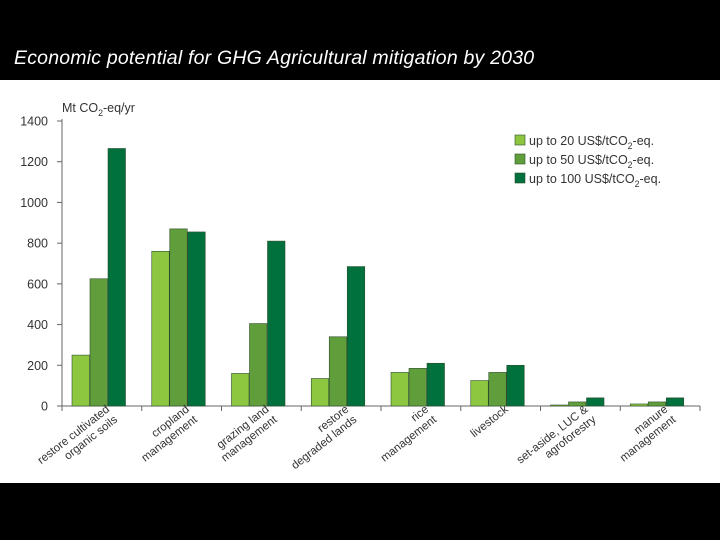  I want to click on legend-label: up to 100 US$/tCO2-eq., so click(595, 180).